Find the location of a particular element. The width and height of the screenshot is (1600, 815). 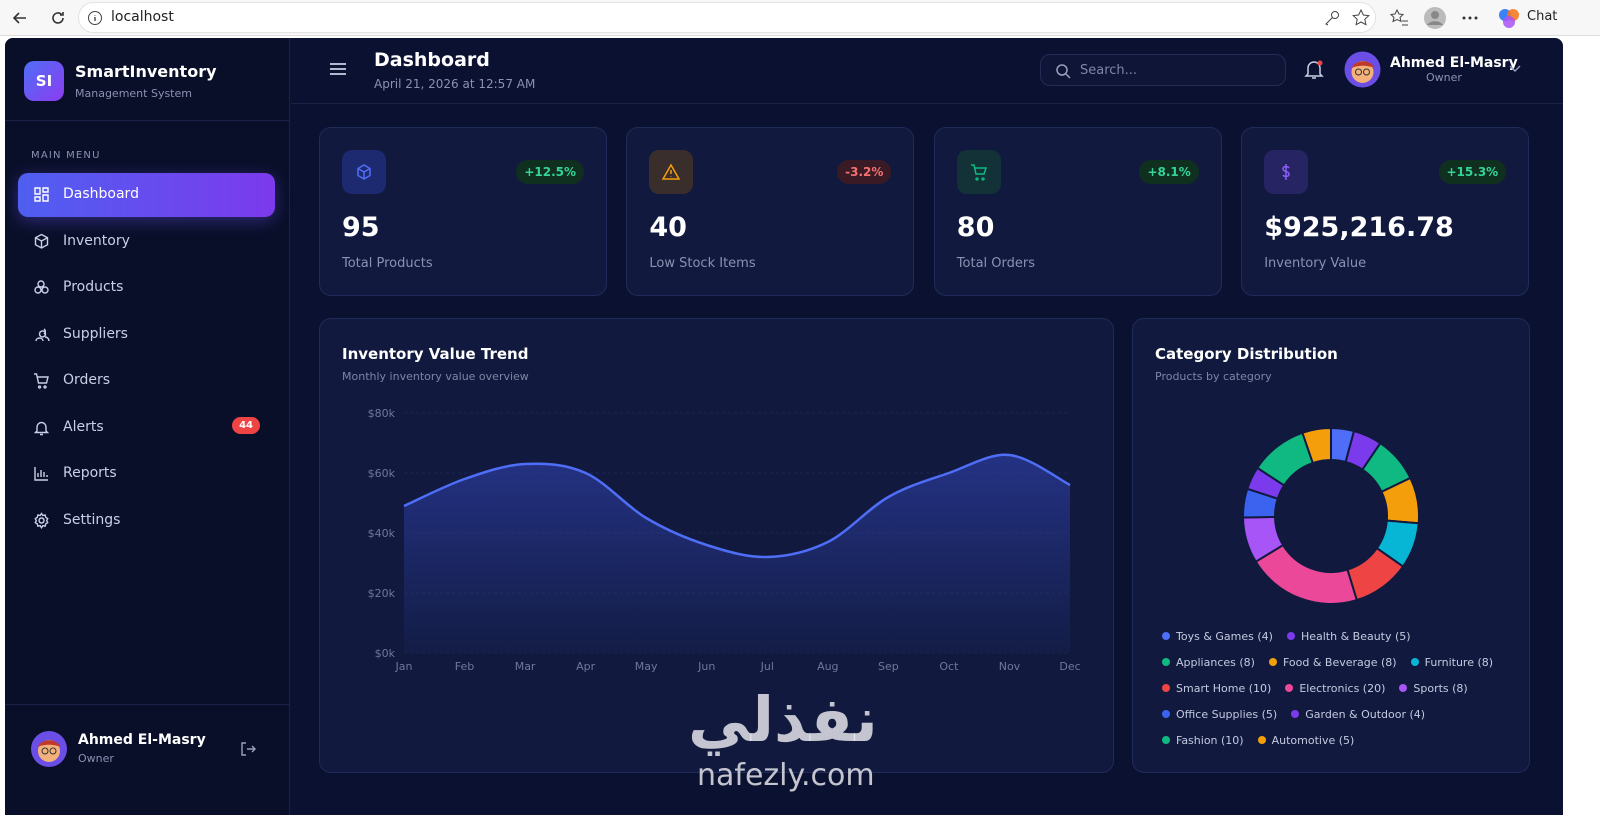

x-tick-label: Mar is located at coordinates (525, 666).